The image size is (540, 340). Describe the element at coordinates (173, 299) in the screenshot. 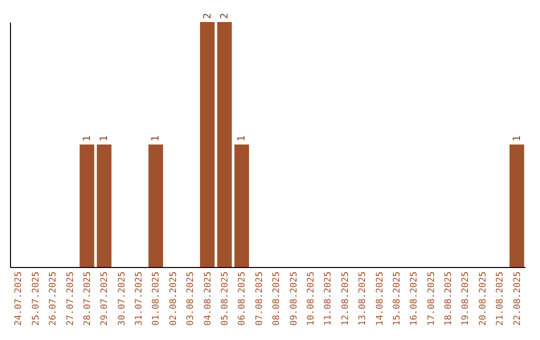

I see `x-tick-label: 02.08.2025` at that location.